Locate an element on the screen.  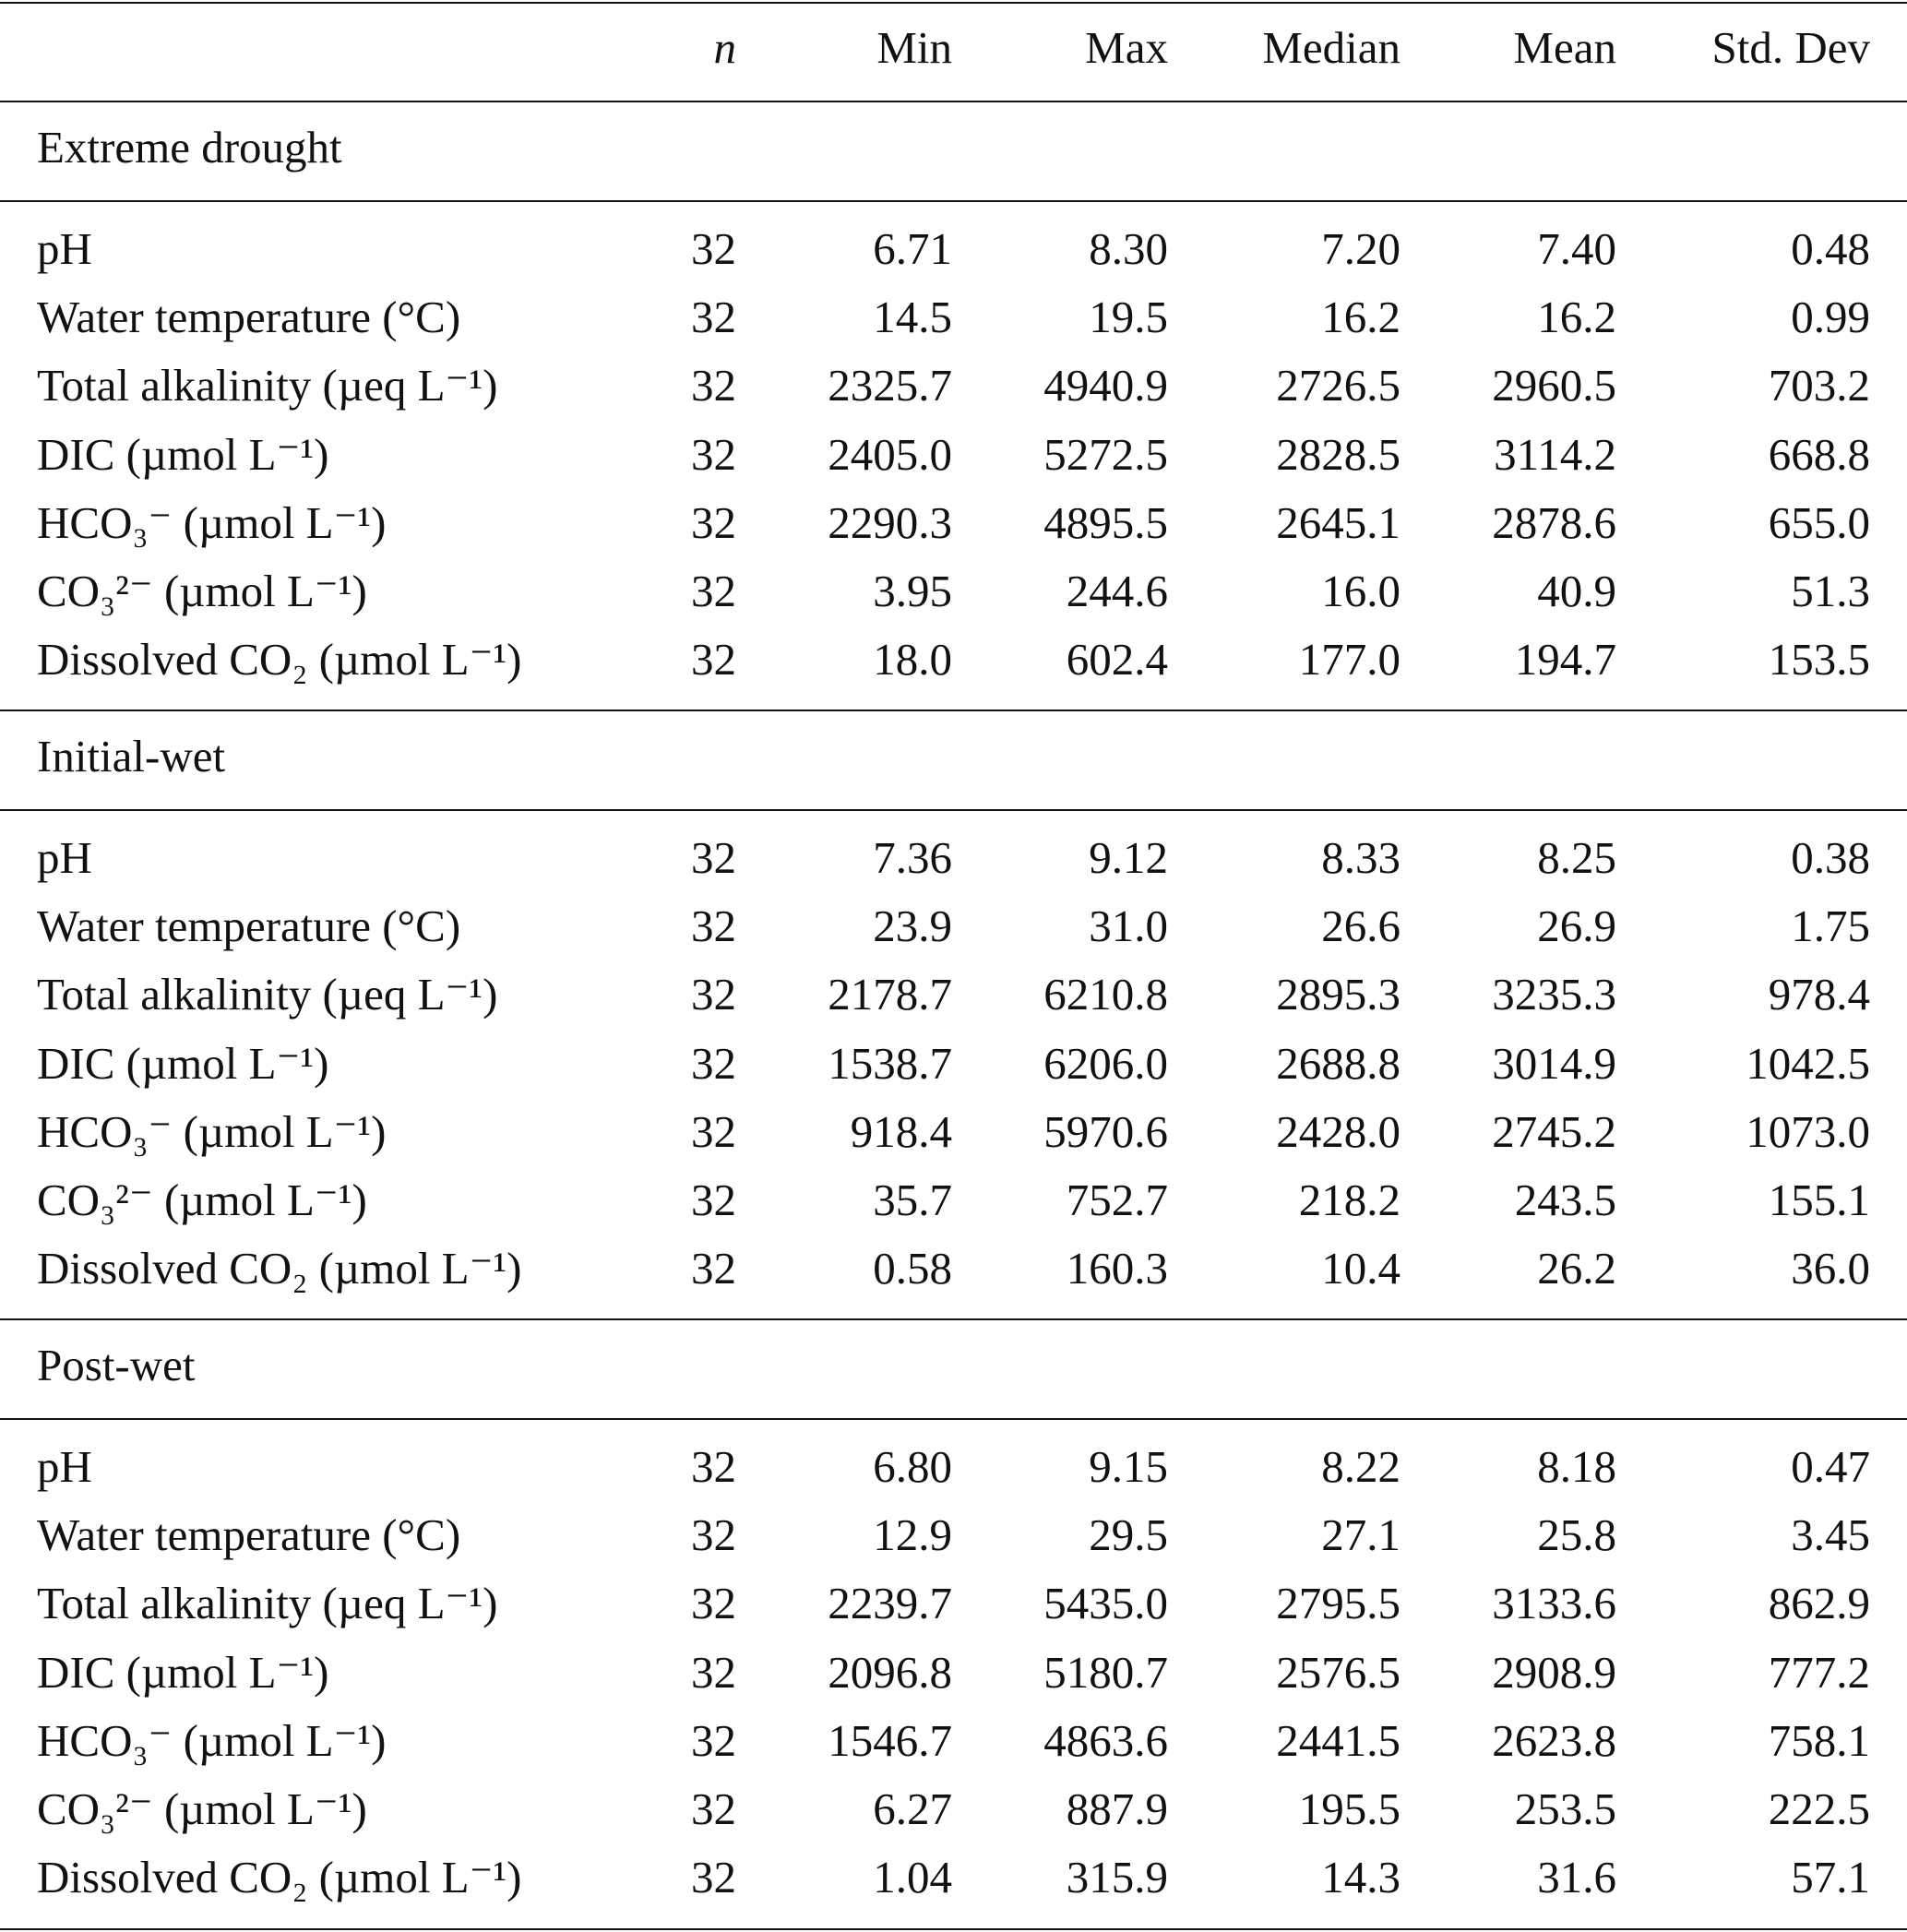
cell-value: 2878.6 is located at coordinates (1554, 522).